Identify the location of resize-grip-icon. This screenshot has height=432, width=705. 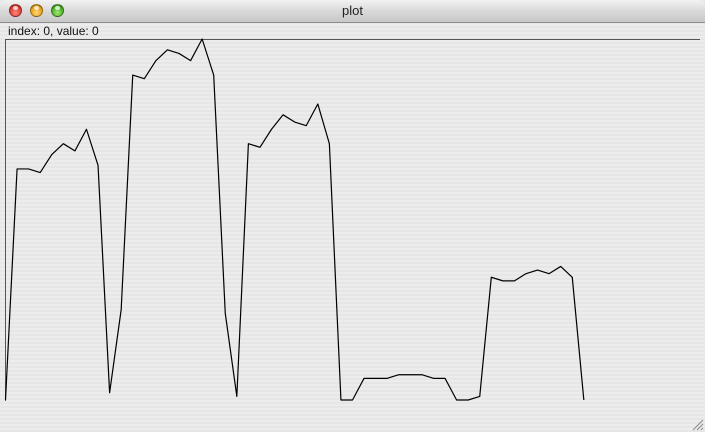
(698, 425).